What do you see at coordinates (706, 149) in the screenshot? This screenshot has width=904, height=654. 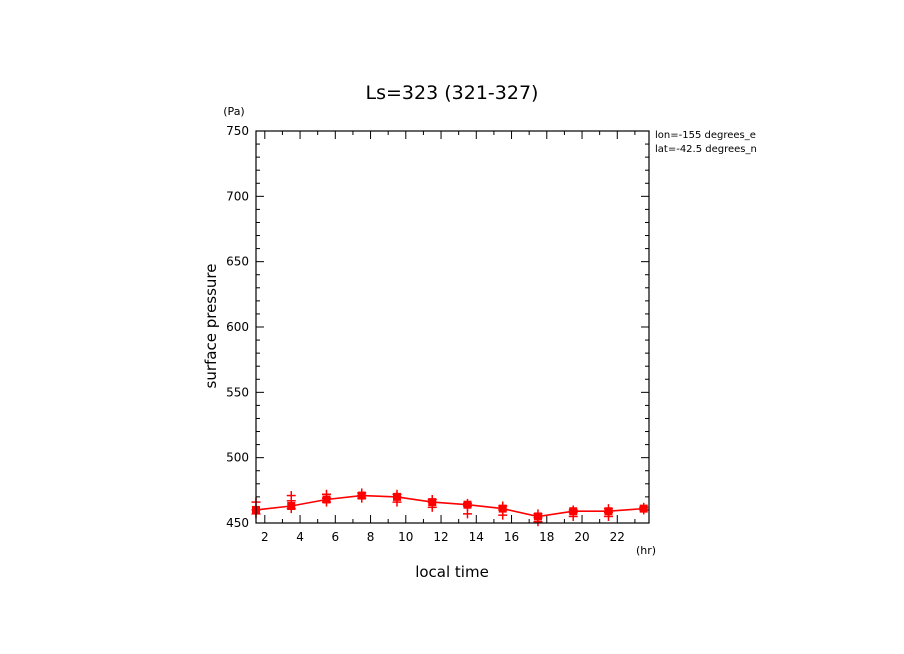 I see `annotation-lat: lat=-42.5 degrees_n` at bounding box center [706, 149].